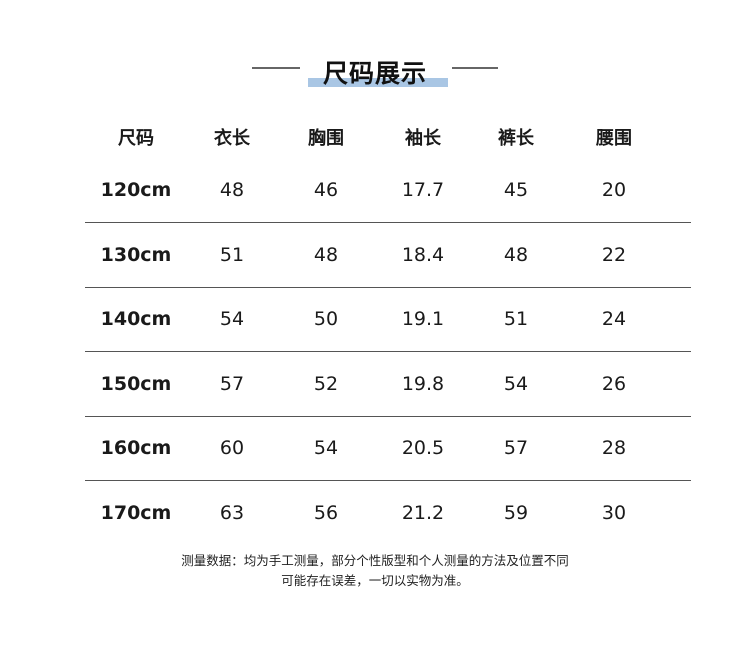  I want to click on size-cell: 150cm, so click(136, 383).